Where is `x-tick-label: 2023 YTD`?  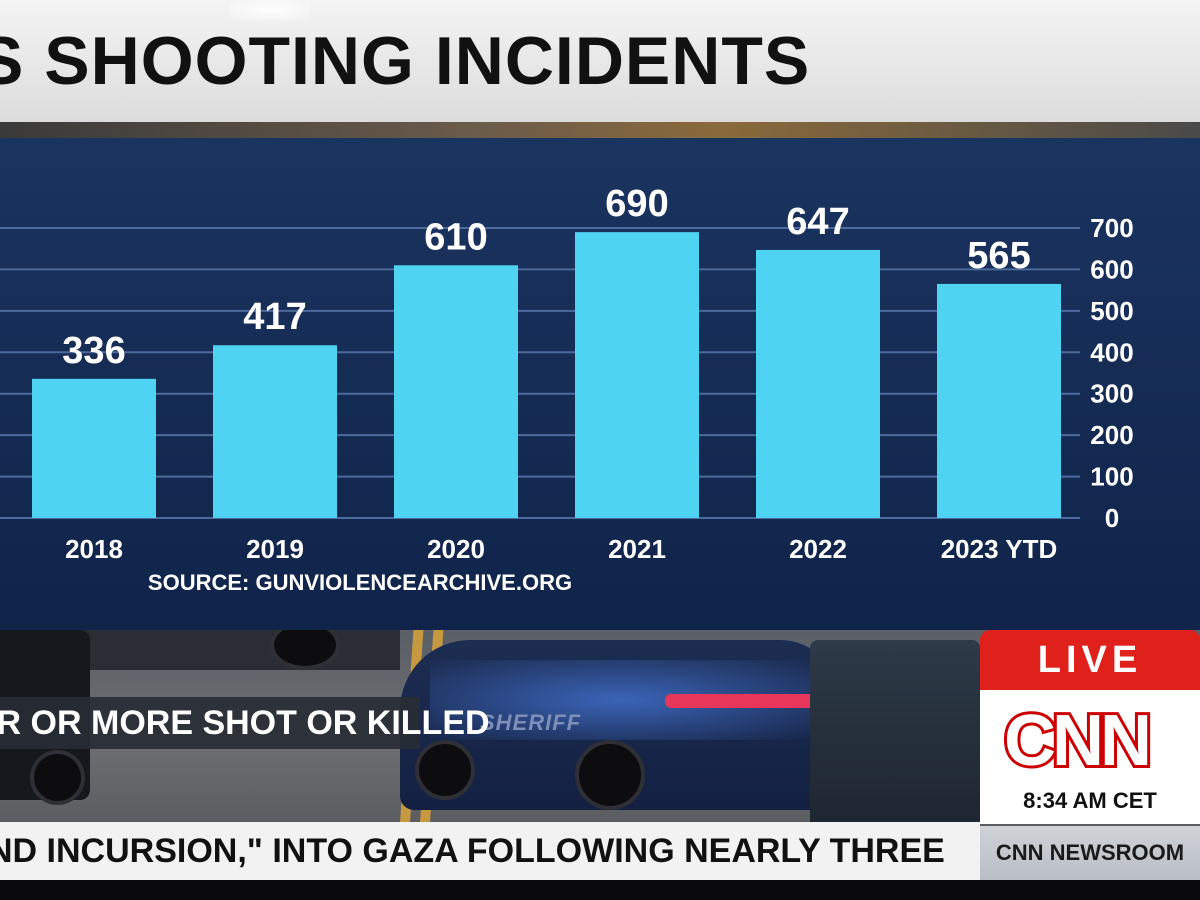 x-tick-label: 2023 YTD is located at coordinates (999, 549).